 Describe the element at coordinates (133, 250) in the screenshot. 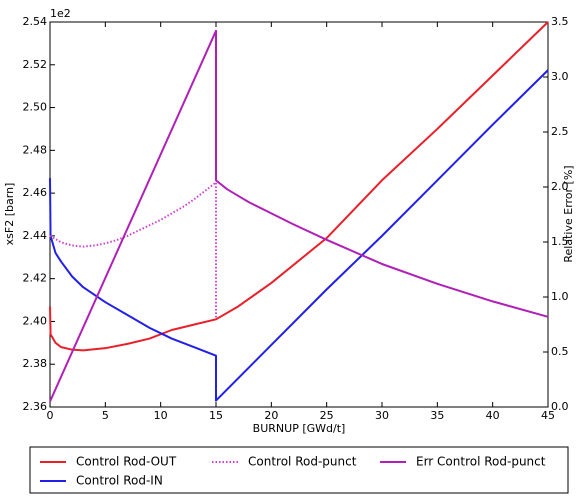

I see `series-line` at that location.